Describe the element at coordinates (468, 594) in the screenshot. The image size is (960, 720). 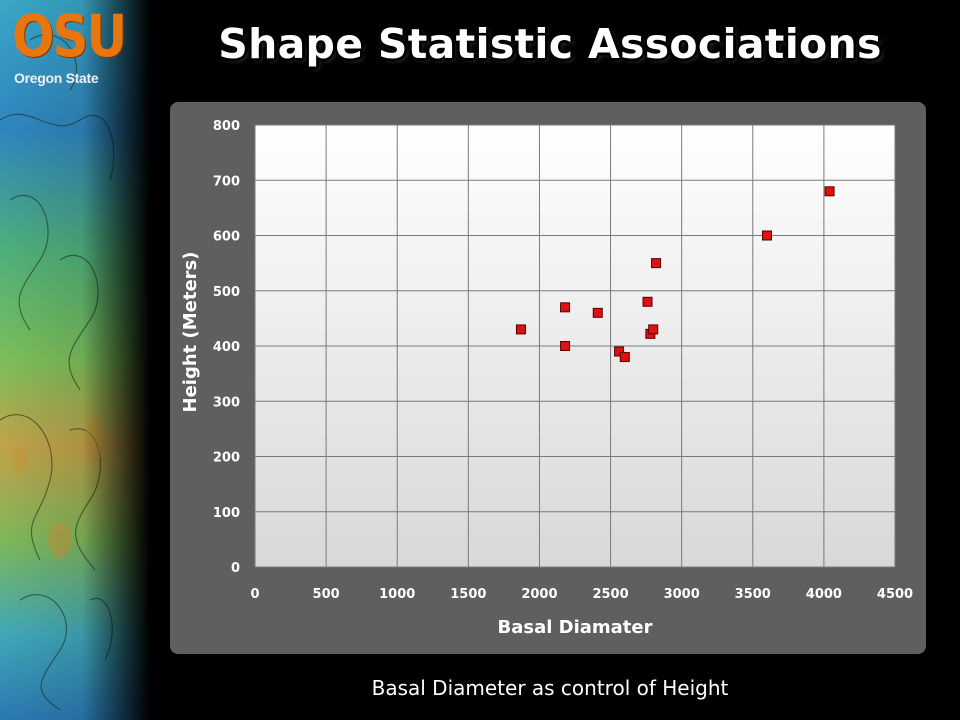
I see `x-tick-label: 1500` at that location.